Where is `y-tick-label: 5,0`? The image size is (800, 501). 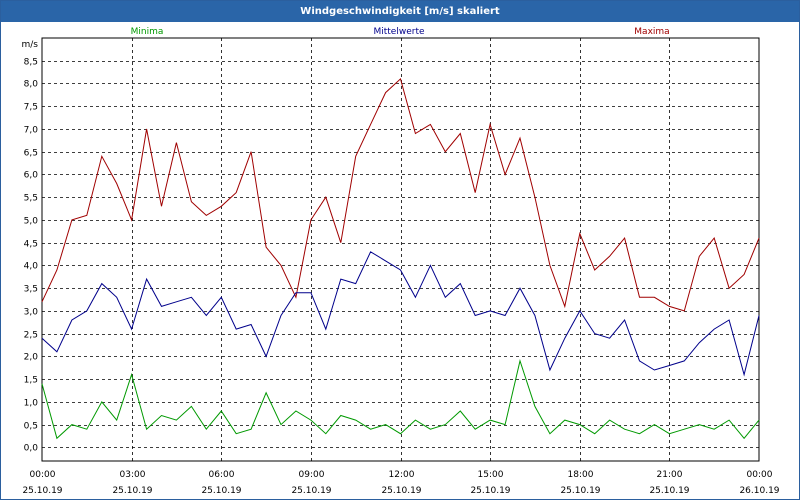
y-tick-label: 5,0 is located at coordinates (31, 222).